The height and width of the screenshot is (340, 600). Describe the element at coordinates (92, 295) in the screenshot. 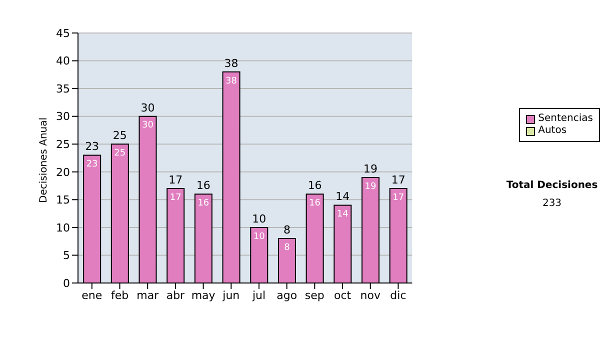

I see `x-tick-label: ene` at that location.